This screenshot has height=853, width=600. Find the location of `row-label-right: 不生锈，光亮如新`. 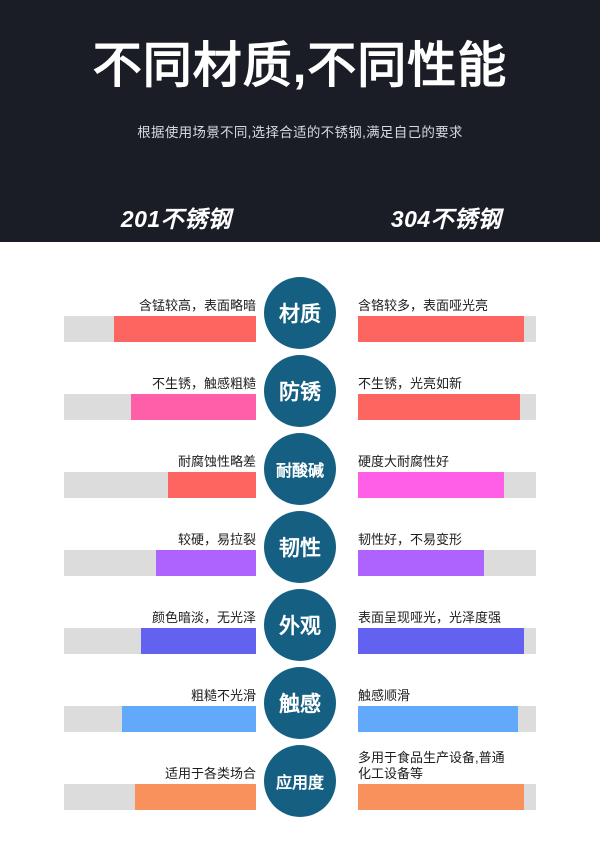

row-label-right: 不生锈，光亮如新 is located at coordinates (410, 383).